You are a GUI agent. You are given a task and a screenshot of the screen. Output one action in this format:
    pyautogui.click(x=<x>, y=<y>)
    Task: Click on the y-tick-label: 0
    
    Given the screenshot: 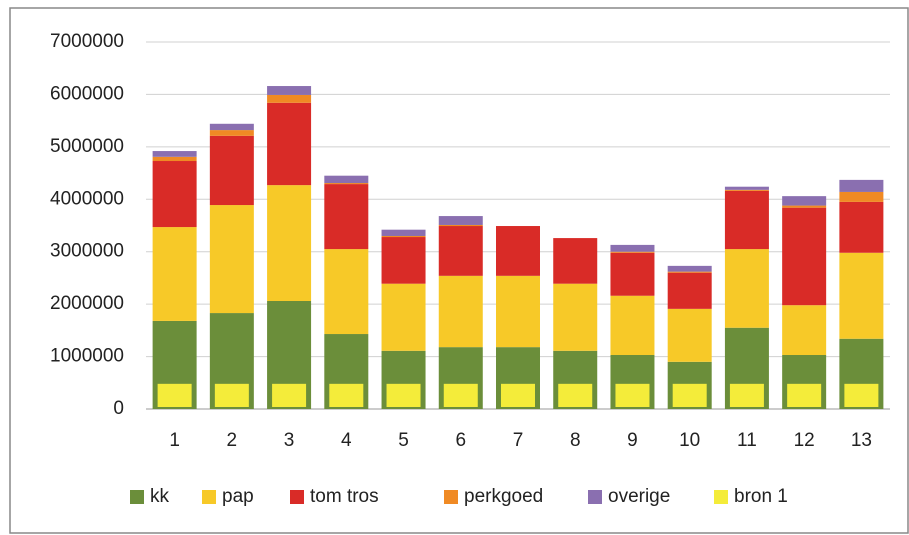 What is the action you would take?
    pyautogui.click(x=118, y=408)
    